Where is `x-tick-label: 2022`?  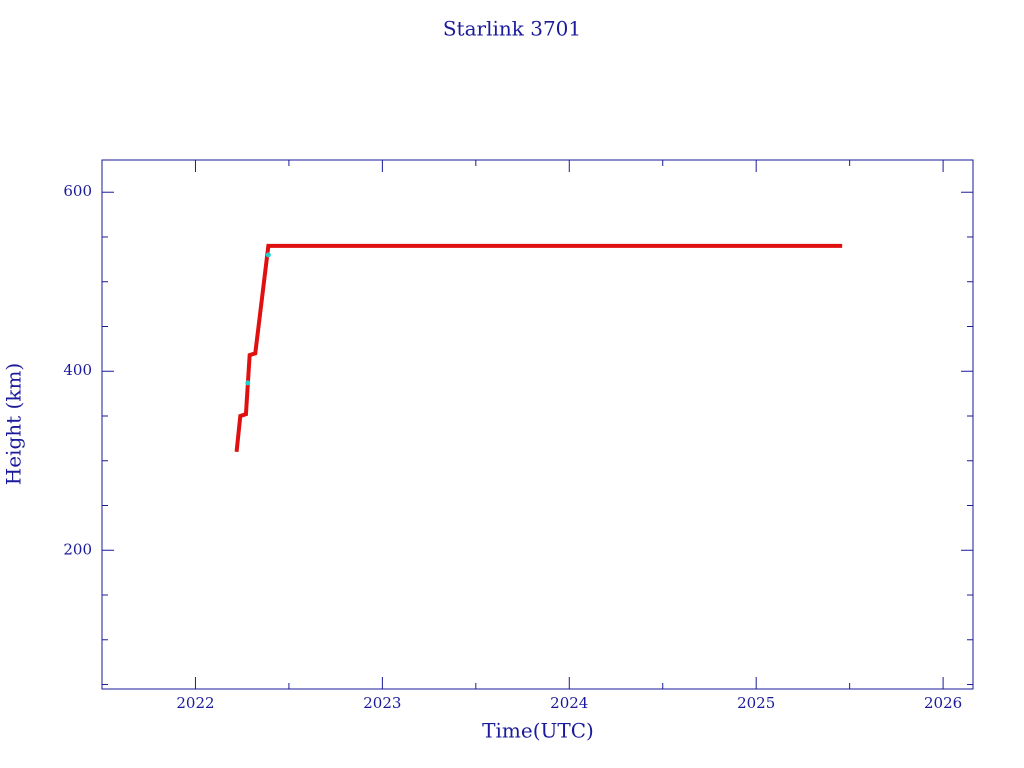 x-tick-label: 2022 is located at coordinates (195, 703).